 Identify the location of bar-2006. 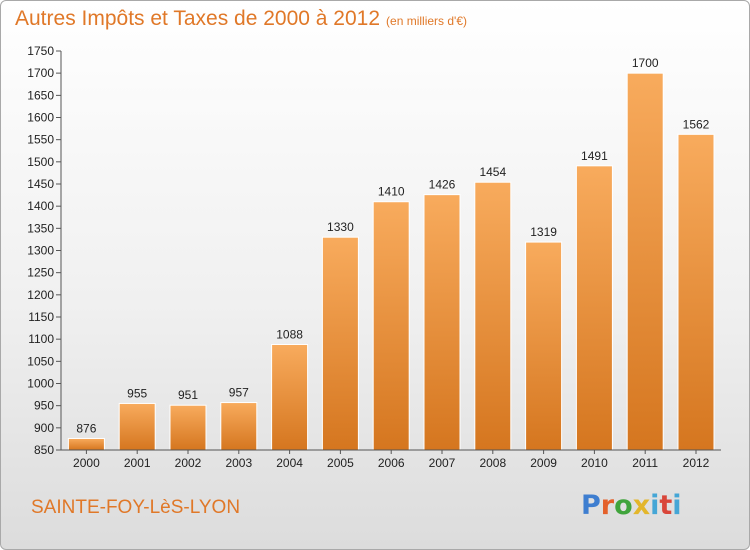
(391, 326).